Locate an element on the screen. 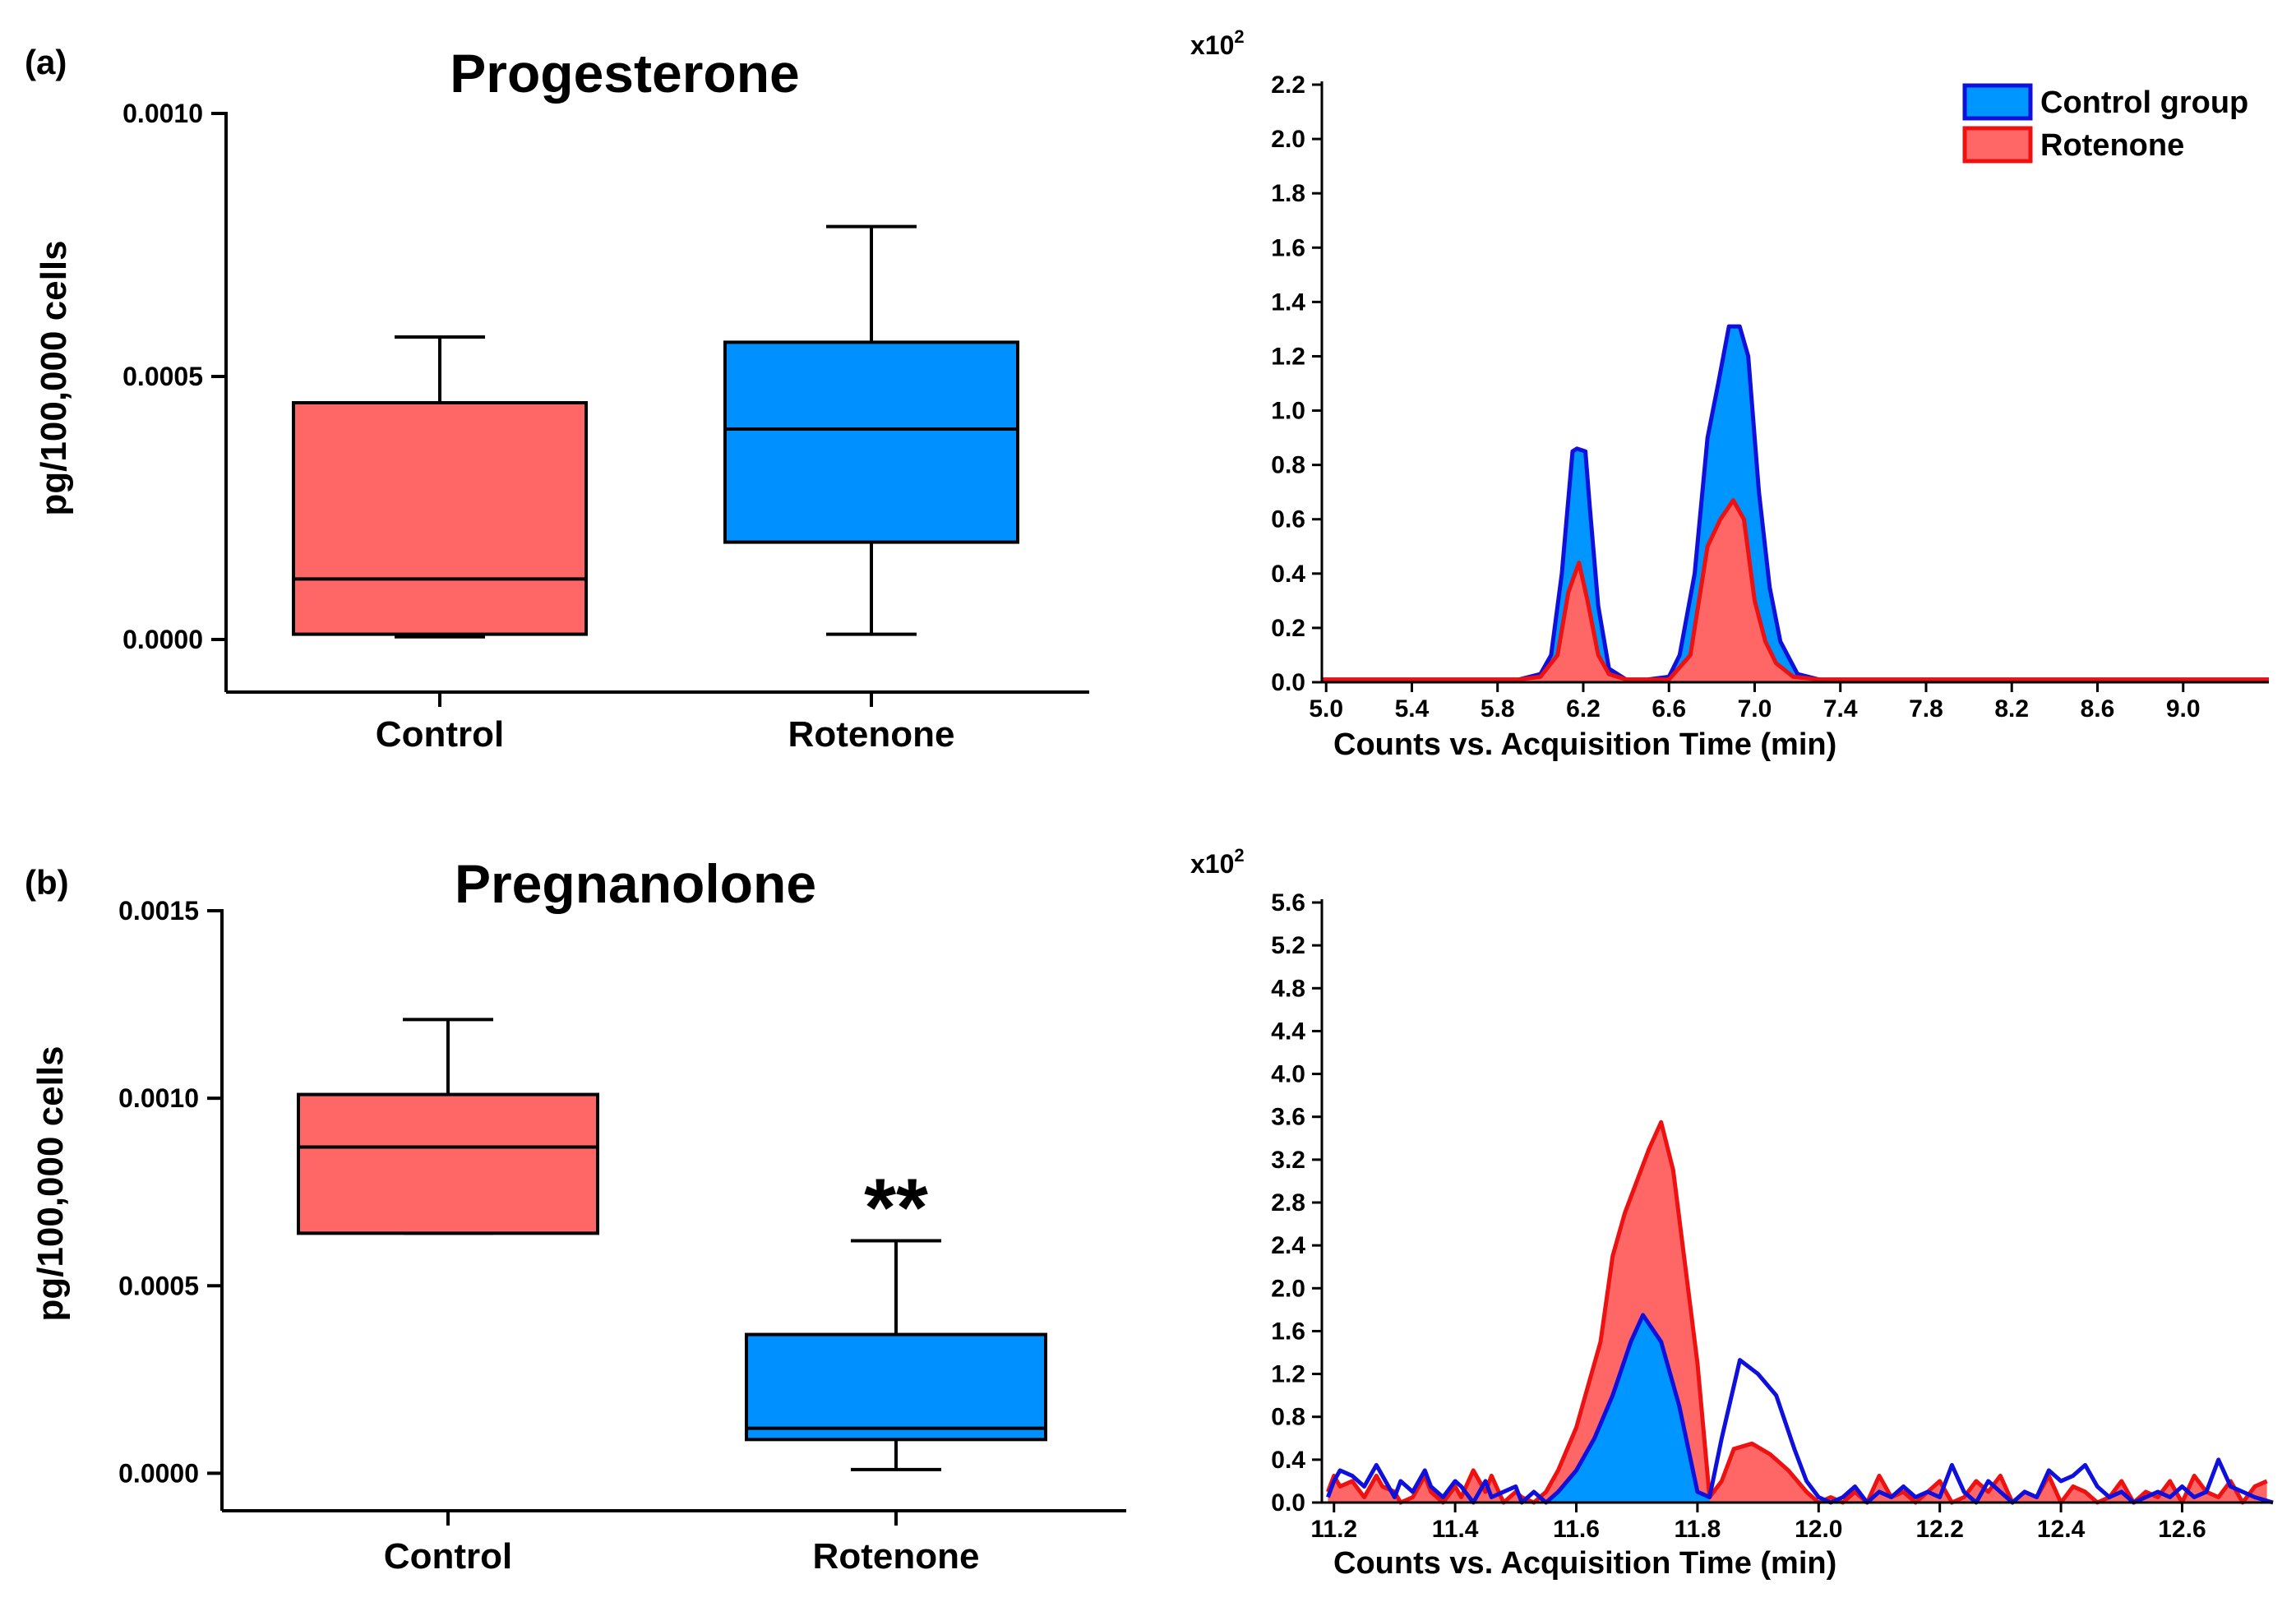 Image resolution: width=2296 pixels, height=1602 pixels. x-tick-label: 12.2 is located at coordinates (1939, 1529).